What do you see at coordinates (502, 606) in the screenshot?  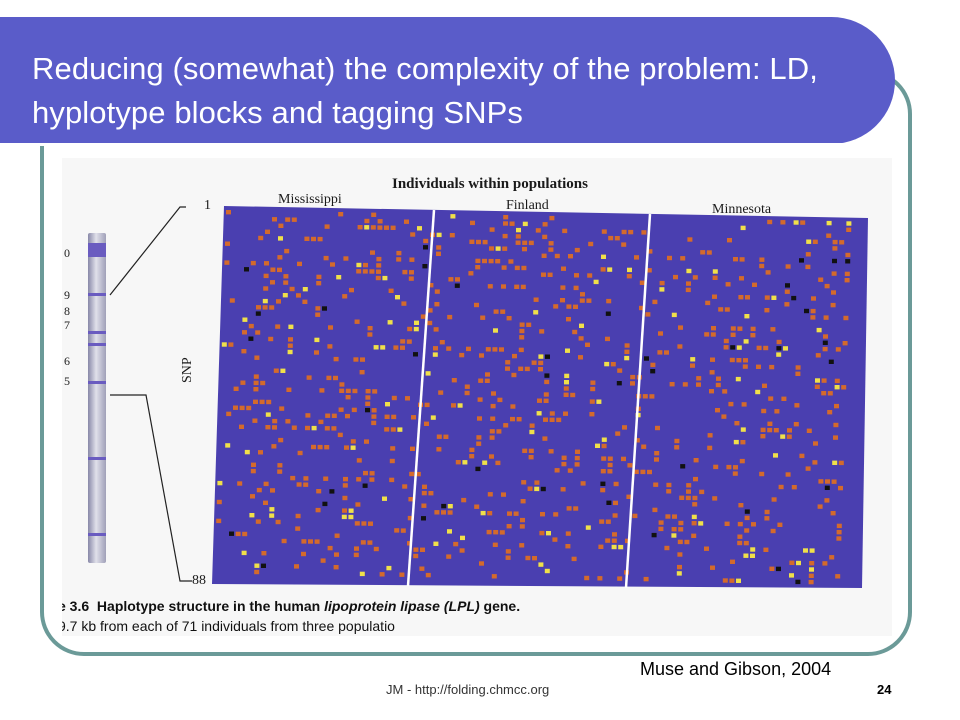 I see `caption-suffix: gene.` at bounding box center [502, 606].